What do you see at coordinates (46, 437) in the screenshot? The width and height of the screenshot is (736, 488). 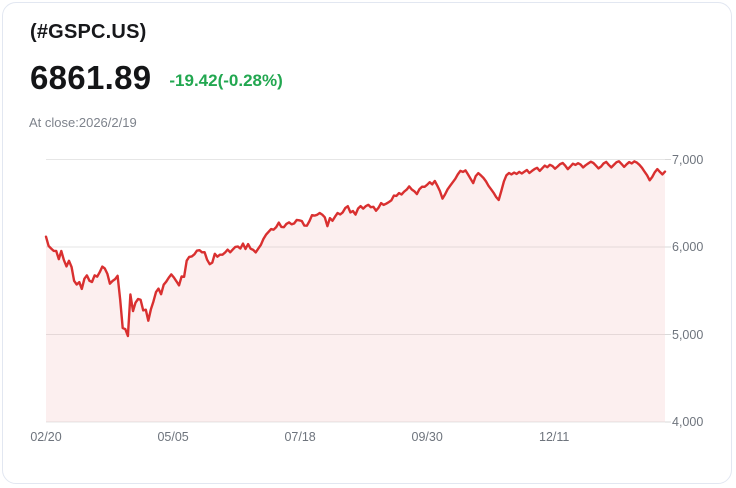 I see `x-tick-label: 02/20` at bounding box center [46, 437].